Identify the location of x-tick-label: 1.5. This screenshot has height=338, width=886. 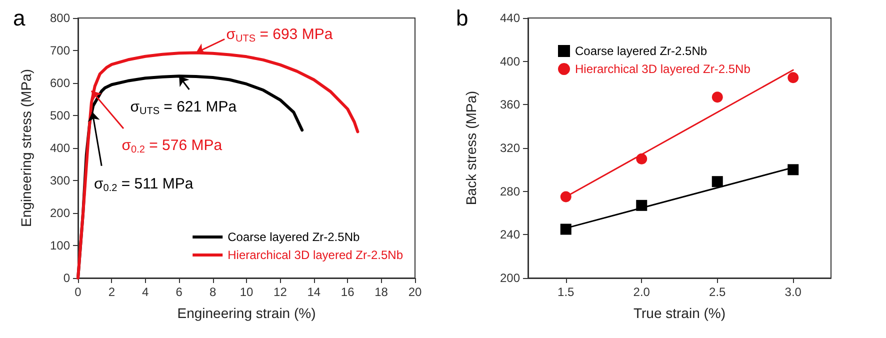
(566, 292).